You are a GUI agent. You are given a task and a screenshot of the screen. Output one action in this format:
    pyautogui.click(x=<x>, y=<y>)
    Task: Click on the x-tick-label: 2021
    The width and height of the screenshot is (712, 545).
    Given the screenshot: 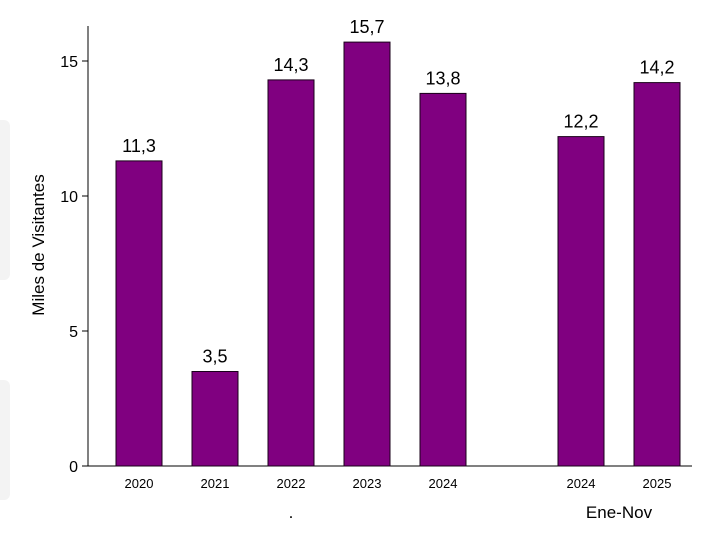 What is the action you would take?
    pyautogui.click(x=215, y=483)
    